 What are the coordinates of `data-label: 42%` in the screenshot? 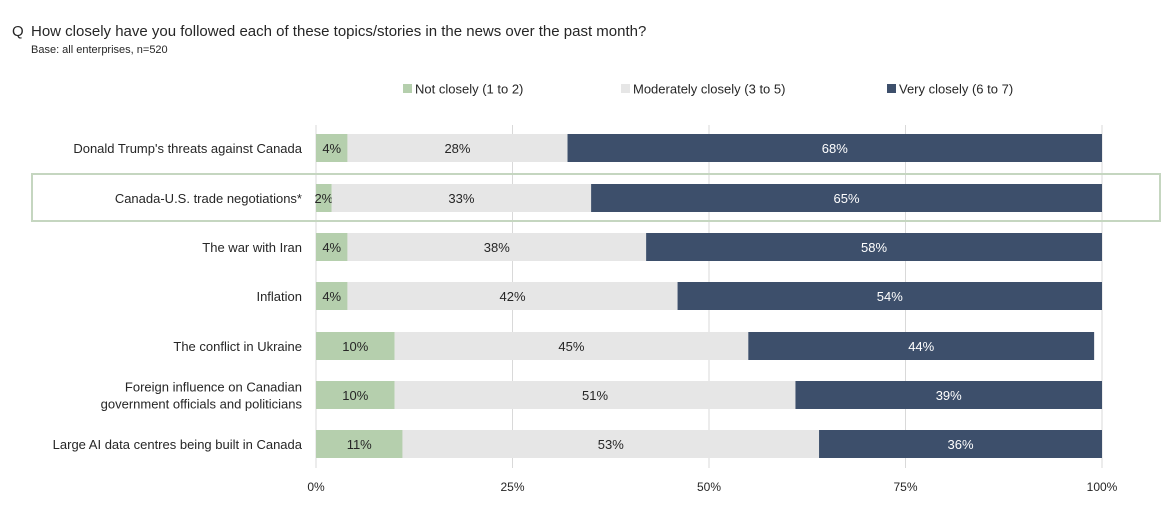 It's located at (512, 296).